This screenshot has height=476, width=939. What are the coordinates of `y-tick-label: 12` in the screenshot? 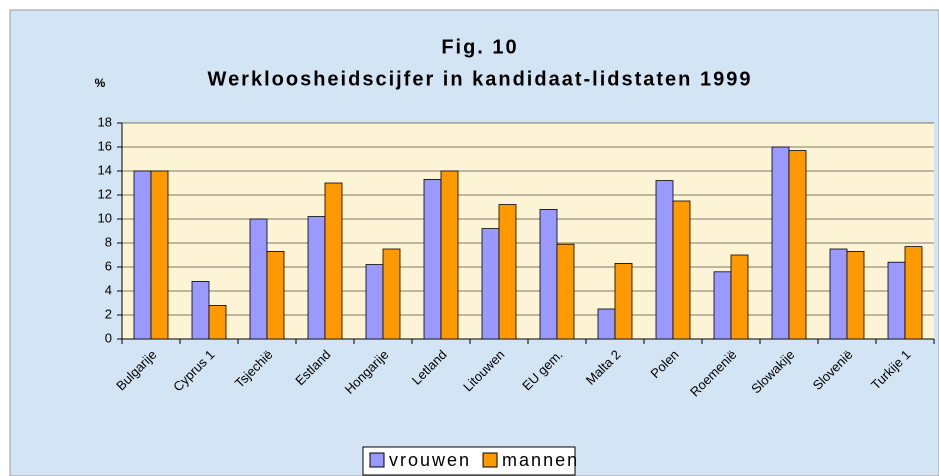 It's located at (105, 193).